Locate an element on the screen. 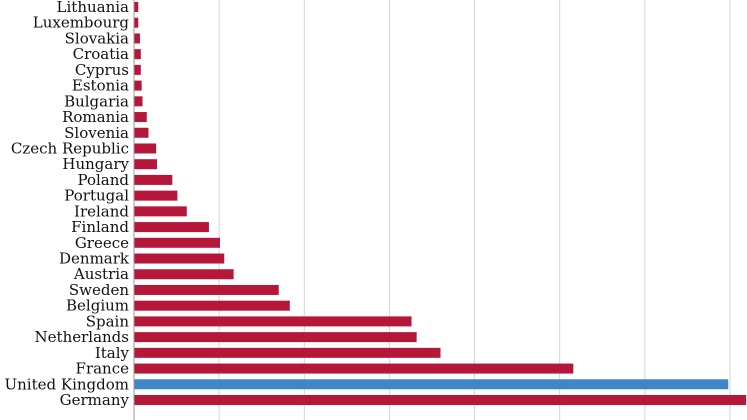 The width and height of the screenshot is (747, 420). bar-slovakia is located at coordinates (137, 38).